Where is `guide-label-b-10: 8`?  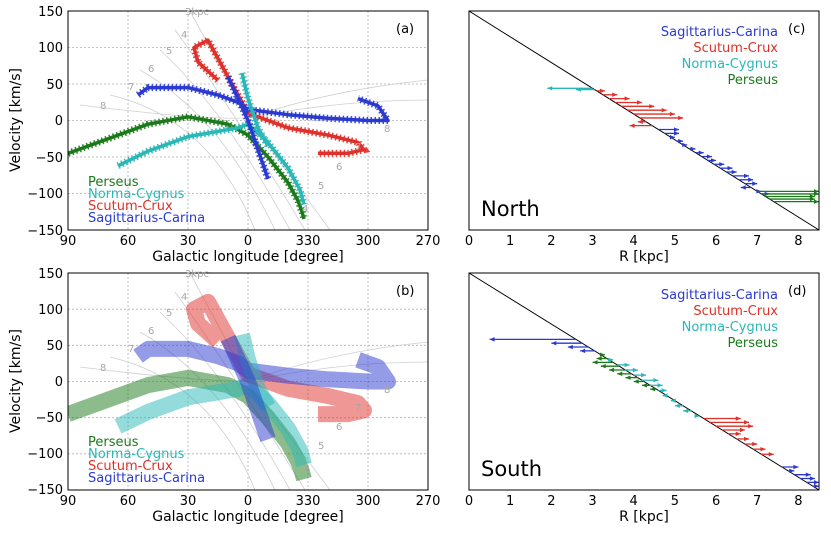
guide-label-b-10: 8 is located at coordinates (387, 390).